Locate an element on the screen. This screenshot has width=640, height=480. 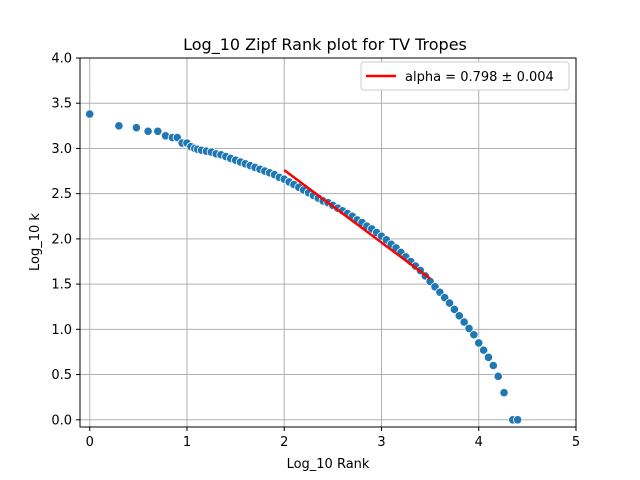
y-tick-label: 2.0 is located at coordinates (61, 239).